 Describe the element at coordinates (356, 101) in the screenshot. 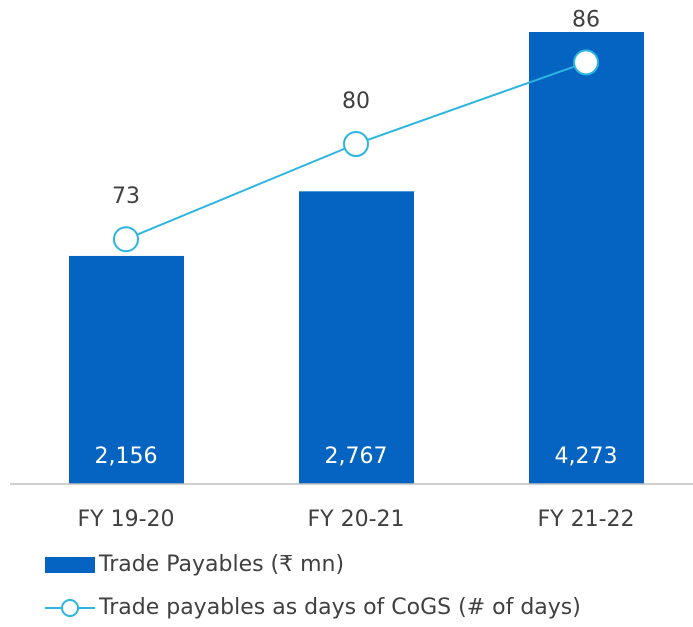

I see `line-label: 80` at that location.